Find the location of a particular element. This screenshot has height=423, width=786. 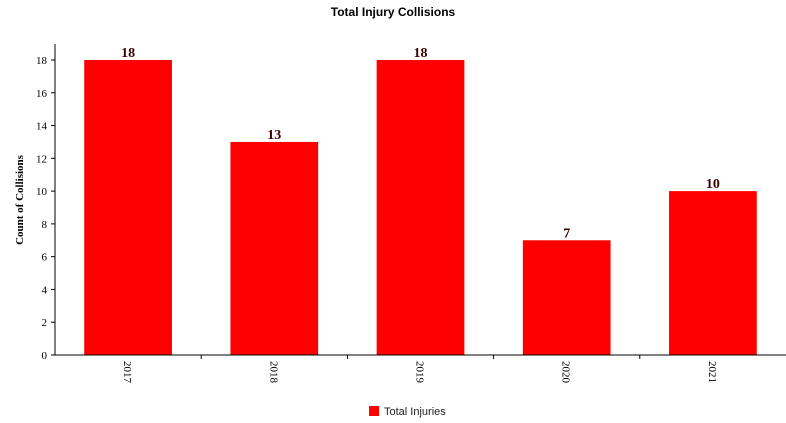

y-tick-label: 14 is located at coordinates (42, 127).